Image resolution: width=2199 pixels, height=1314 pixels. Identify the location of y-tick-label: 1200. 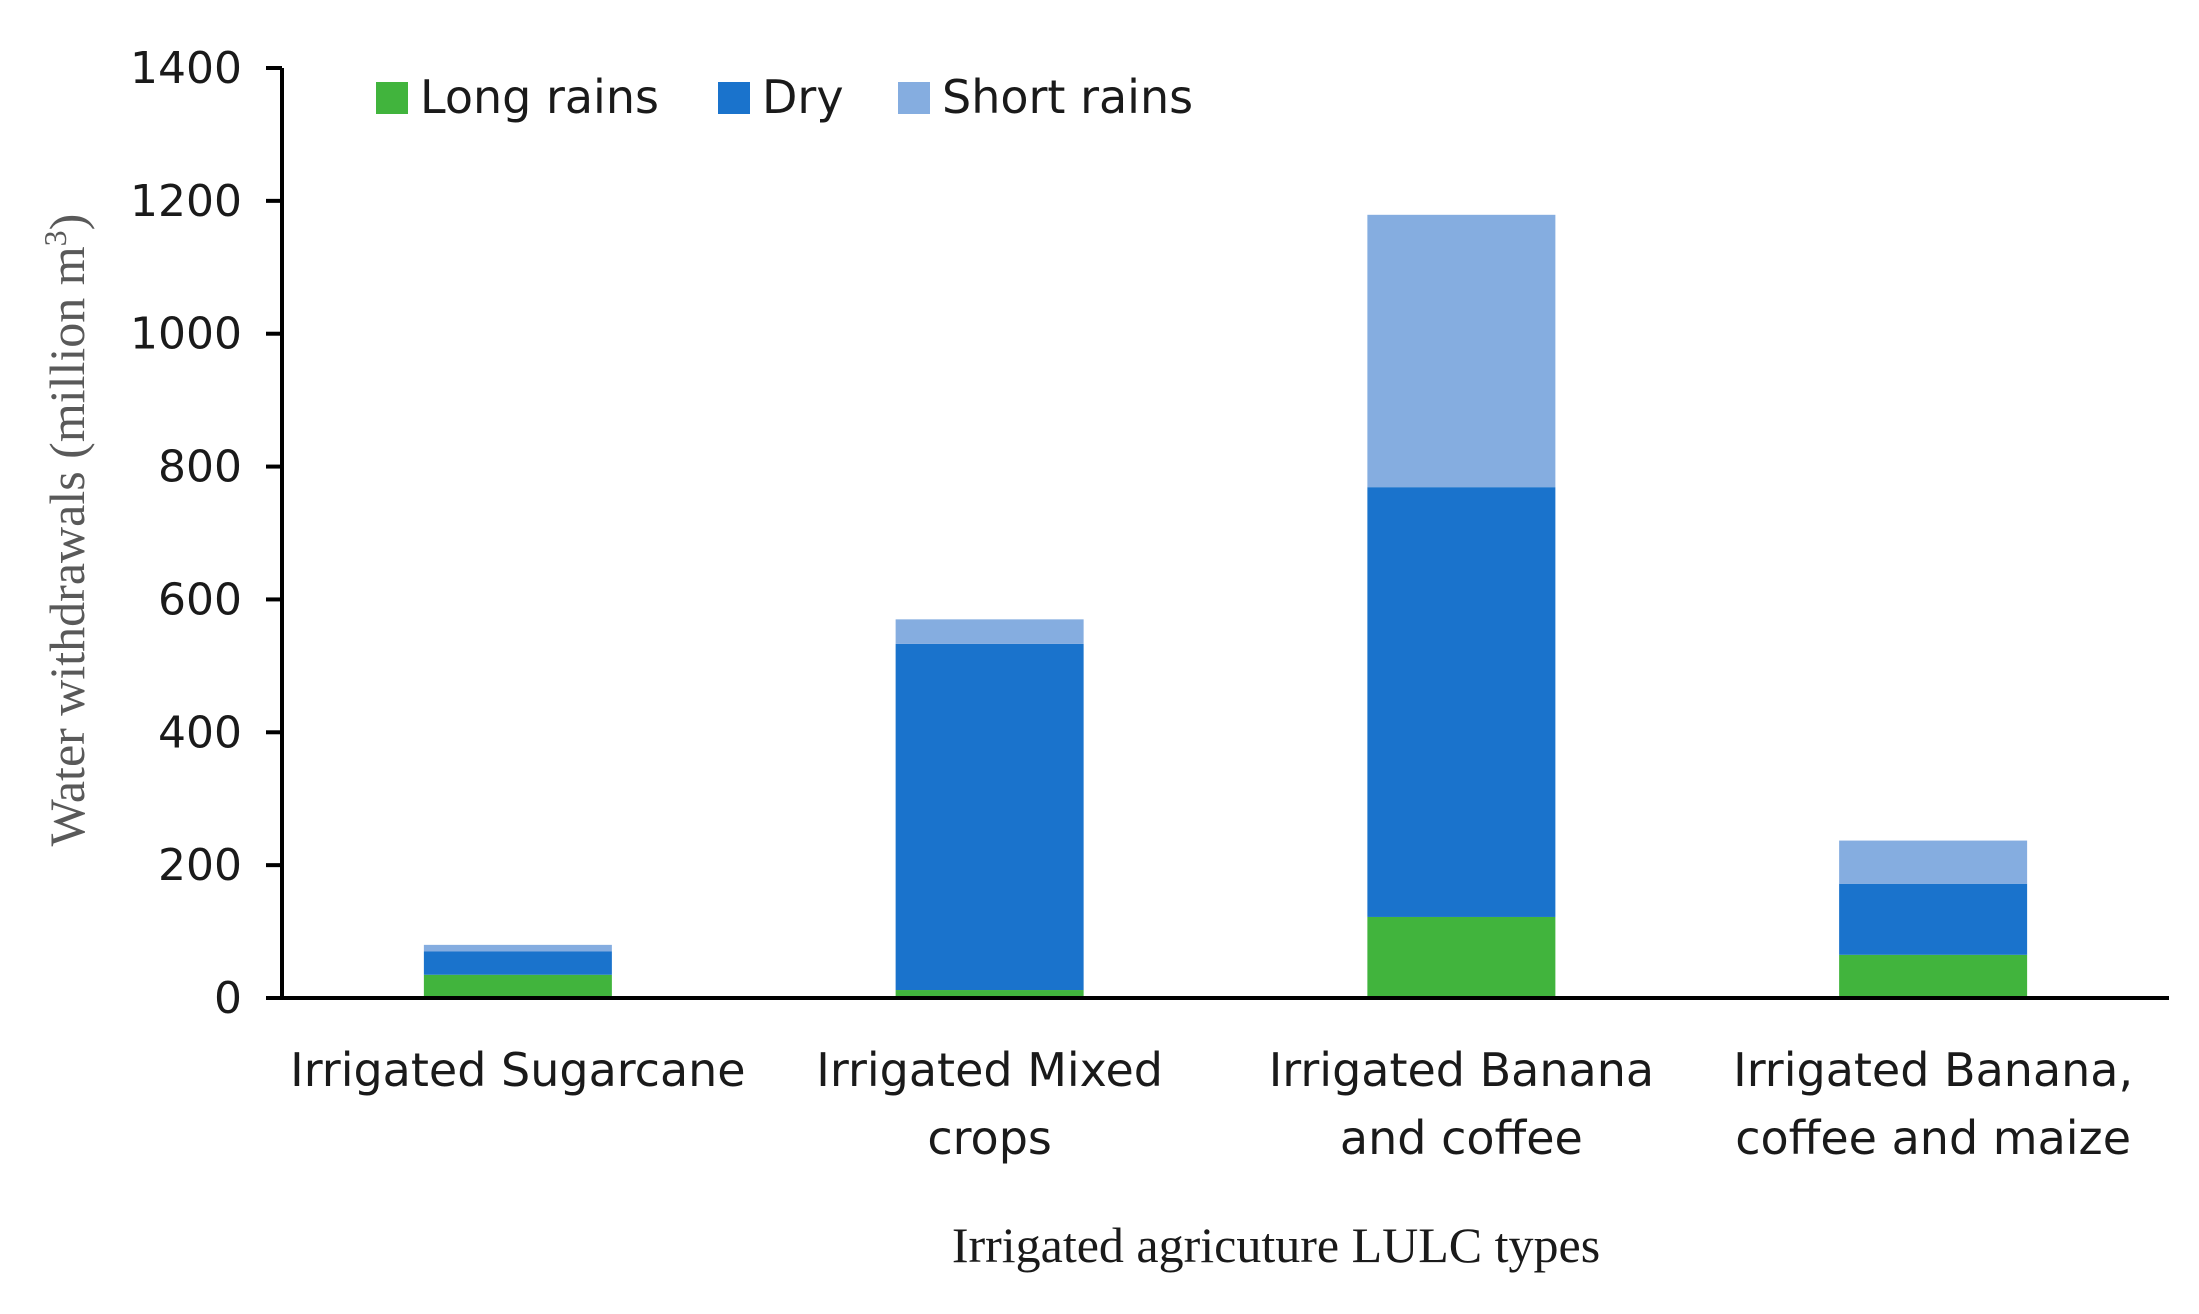
(186, 201).